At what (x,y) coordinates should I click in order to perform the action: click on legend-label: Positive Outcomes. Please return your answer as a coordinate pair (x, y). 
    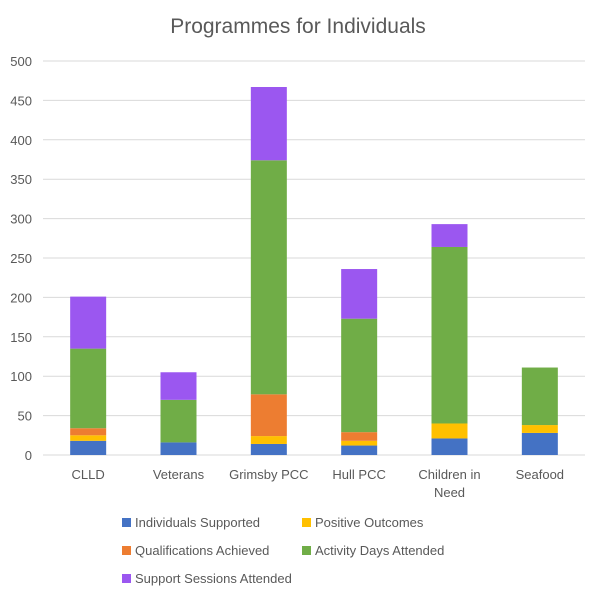
    Looking at the image, I should click on (369, 522).